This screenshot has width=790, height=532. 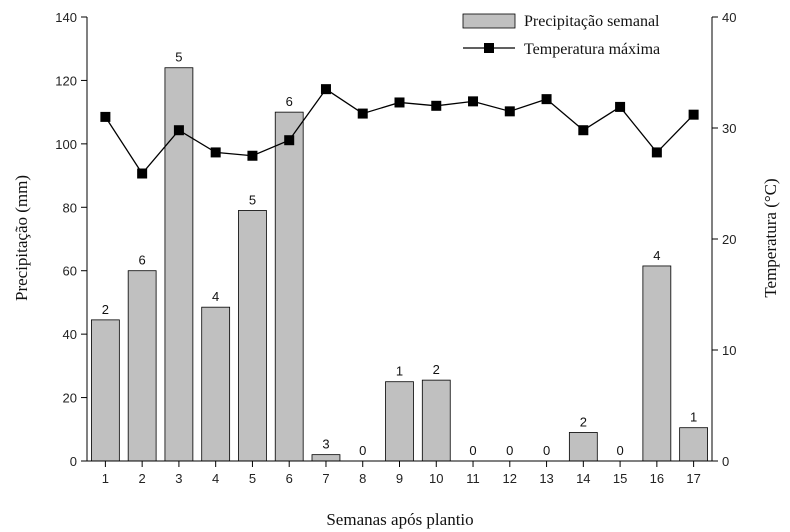 What do you see at coordinates (70, 334) in the screenshot?
I see `y-tick-label: 40` at bounding box center [70, 334].